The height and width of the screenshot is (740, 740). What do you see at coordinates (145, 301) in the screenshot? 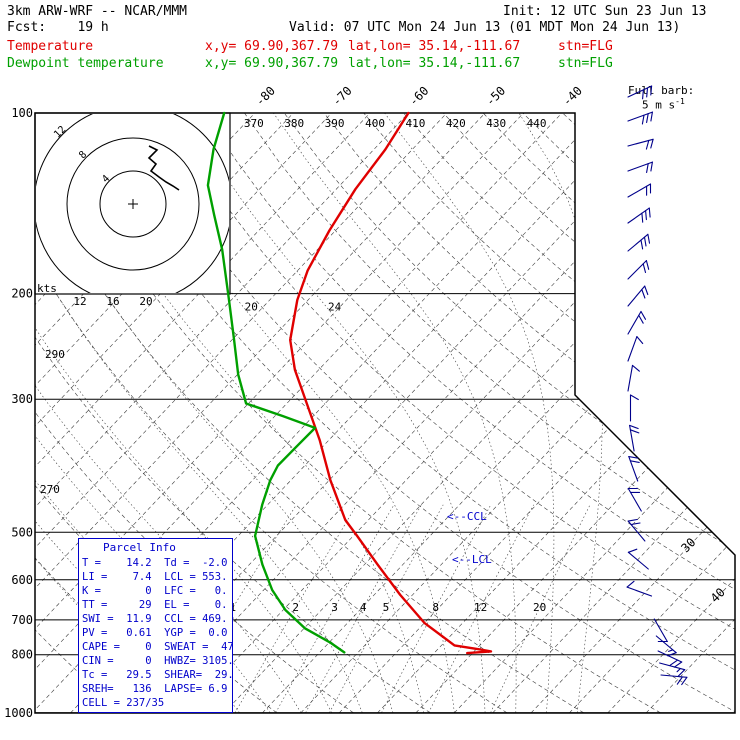
I see `chart-label: 20` at bounding box center [145, 301].